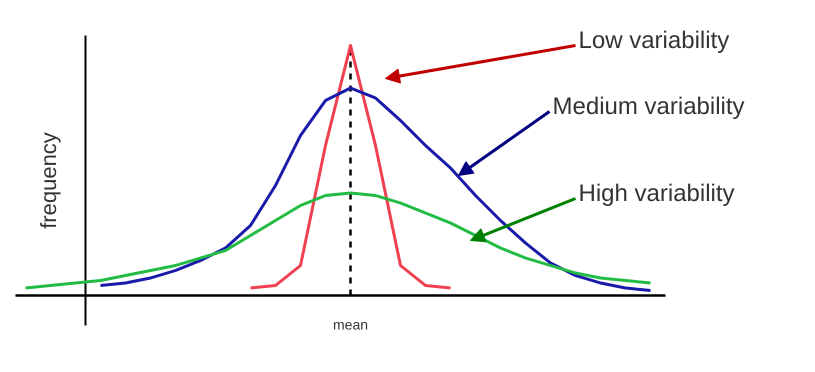 Image resolution: width=815 pixels, height=372 pixels. What do you see at coordinates (48, 180) in the screenshot?
I see `y-axis-title: frequency` at bounding box center [48, 180].